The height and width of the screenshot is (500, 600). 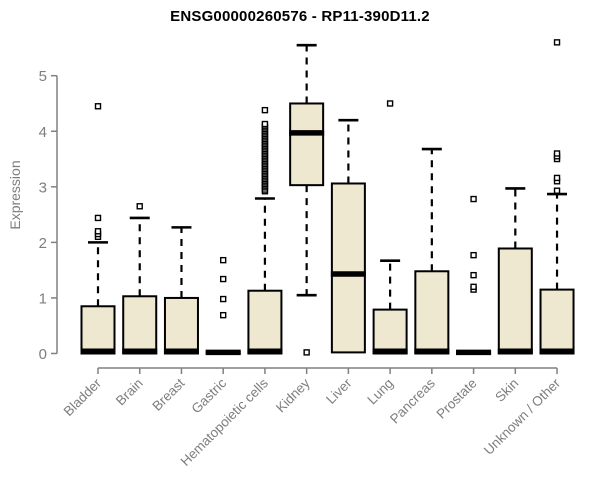 I want to click on x-tick-label: Unknown / Other, so click(x=522, y=416).